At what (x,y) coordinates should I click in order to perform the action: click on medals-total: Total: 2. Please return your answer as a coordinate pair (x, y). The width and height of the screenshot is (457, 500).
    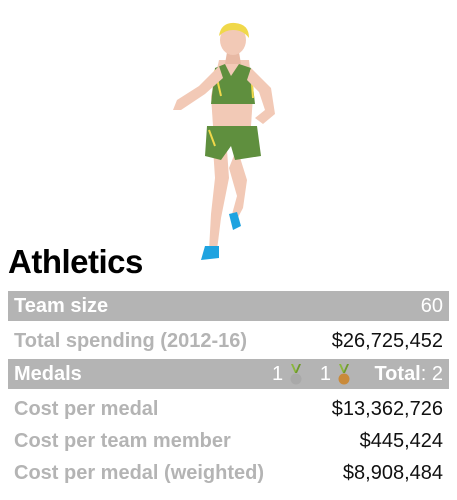
    Looking at the image, I should click on (408, 374).